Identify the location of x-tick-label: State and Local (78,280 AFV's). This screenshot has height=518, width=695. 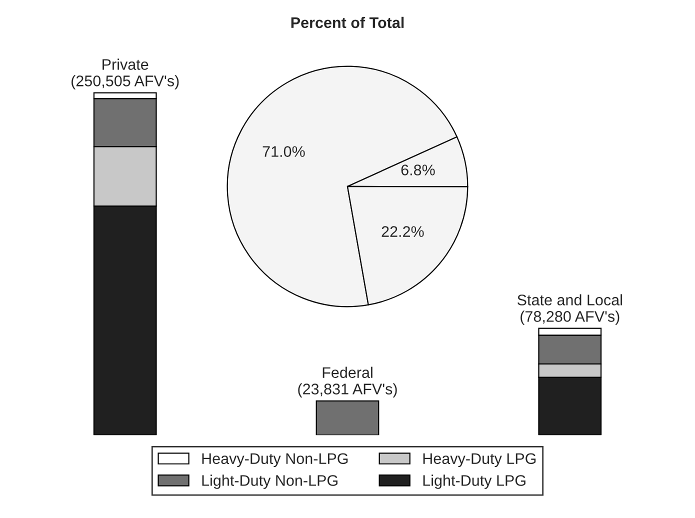
(570, 309).